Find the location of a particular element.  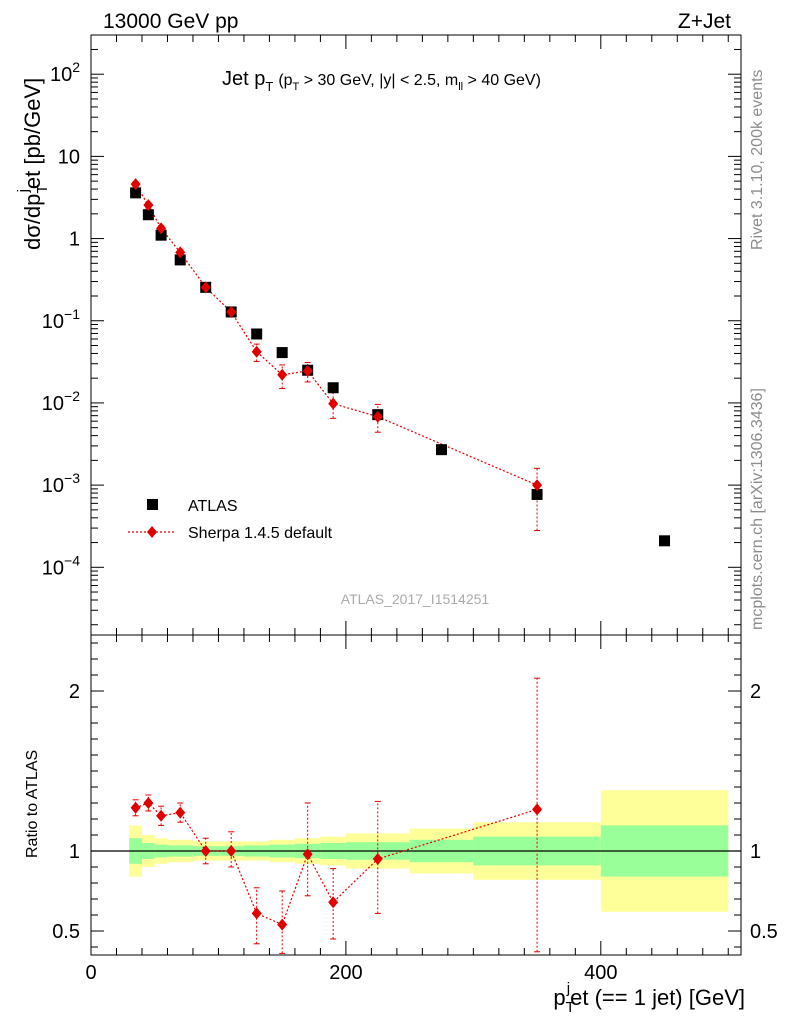

ratio-ylabel: Ratio to ATLAS is located at coordinates (32, 804).